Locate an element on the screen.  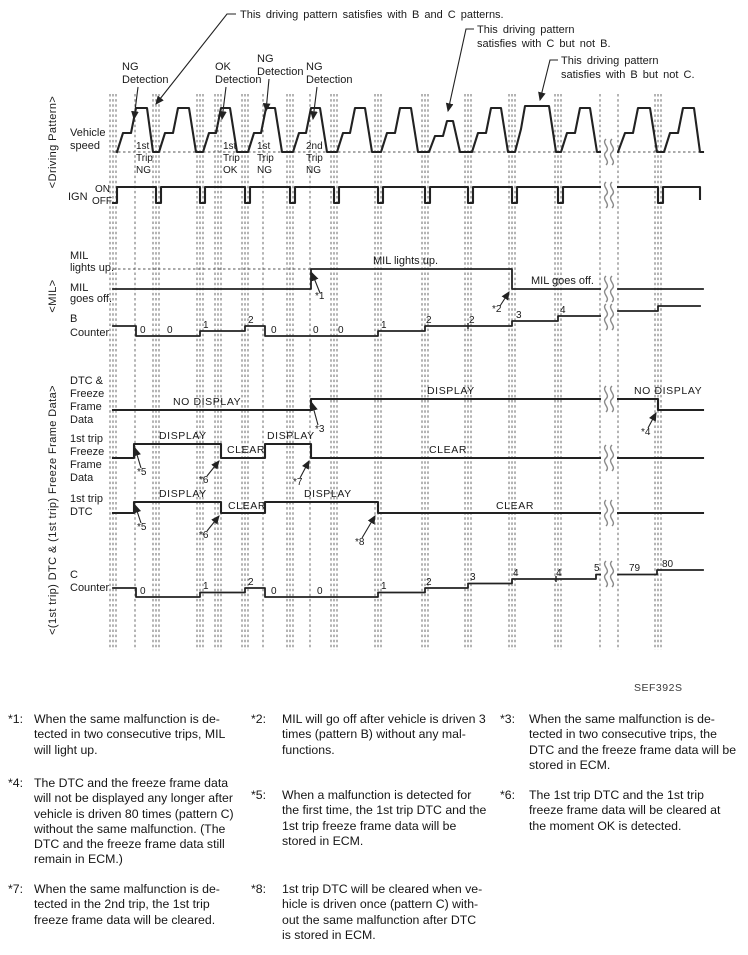
footnote-3-id: *3: is located at coordinates (508, 719).